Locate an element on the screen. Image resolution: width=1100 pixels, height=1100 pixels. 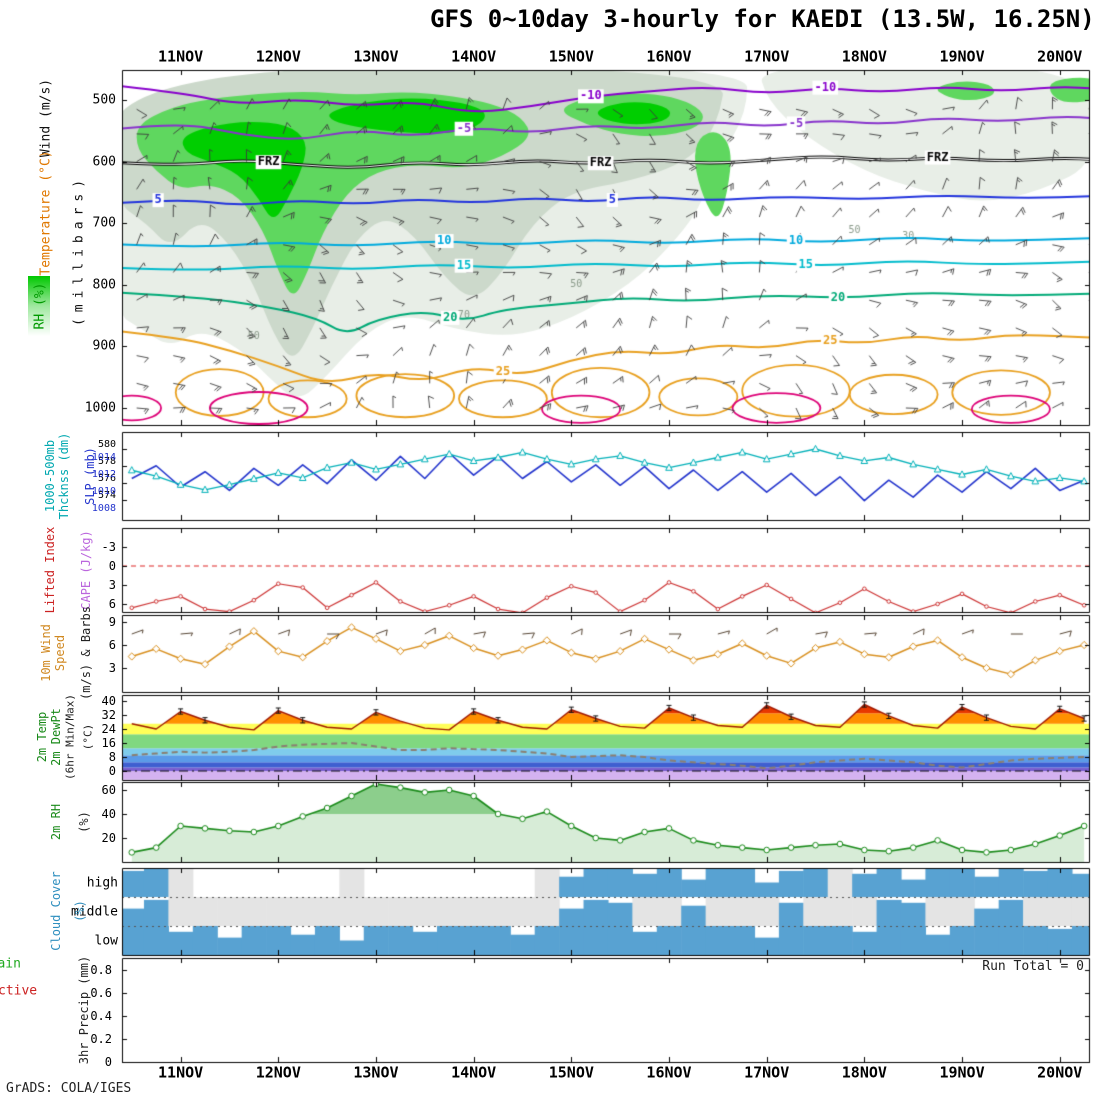
label-millibars: (millibars) is located at coordinates (79, 250).